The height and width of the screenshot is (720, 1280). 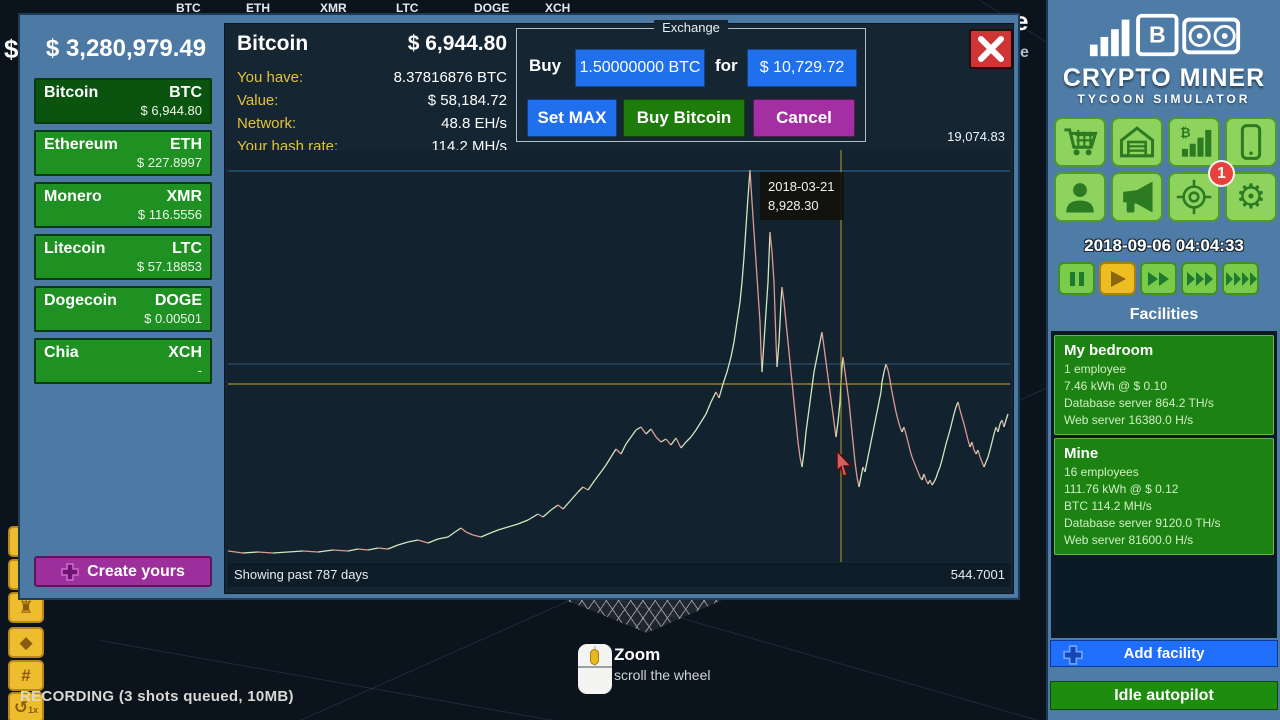 I want to click on play-icon, so click(x=1118, y=278).